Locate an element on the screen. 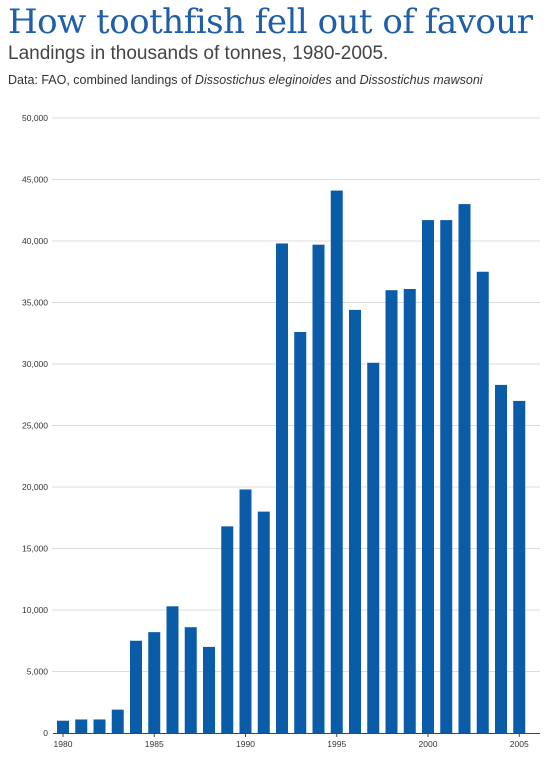 Image resolution: width=550 pixels, height=771 pixels. y-tick-label: 40,000 is located at coordinates (35, 241).